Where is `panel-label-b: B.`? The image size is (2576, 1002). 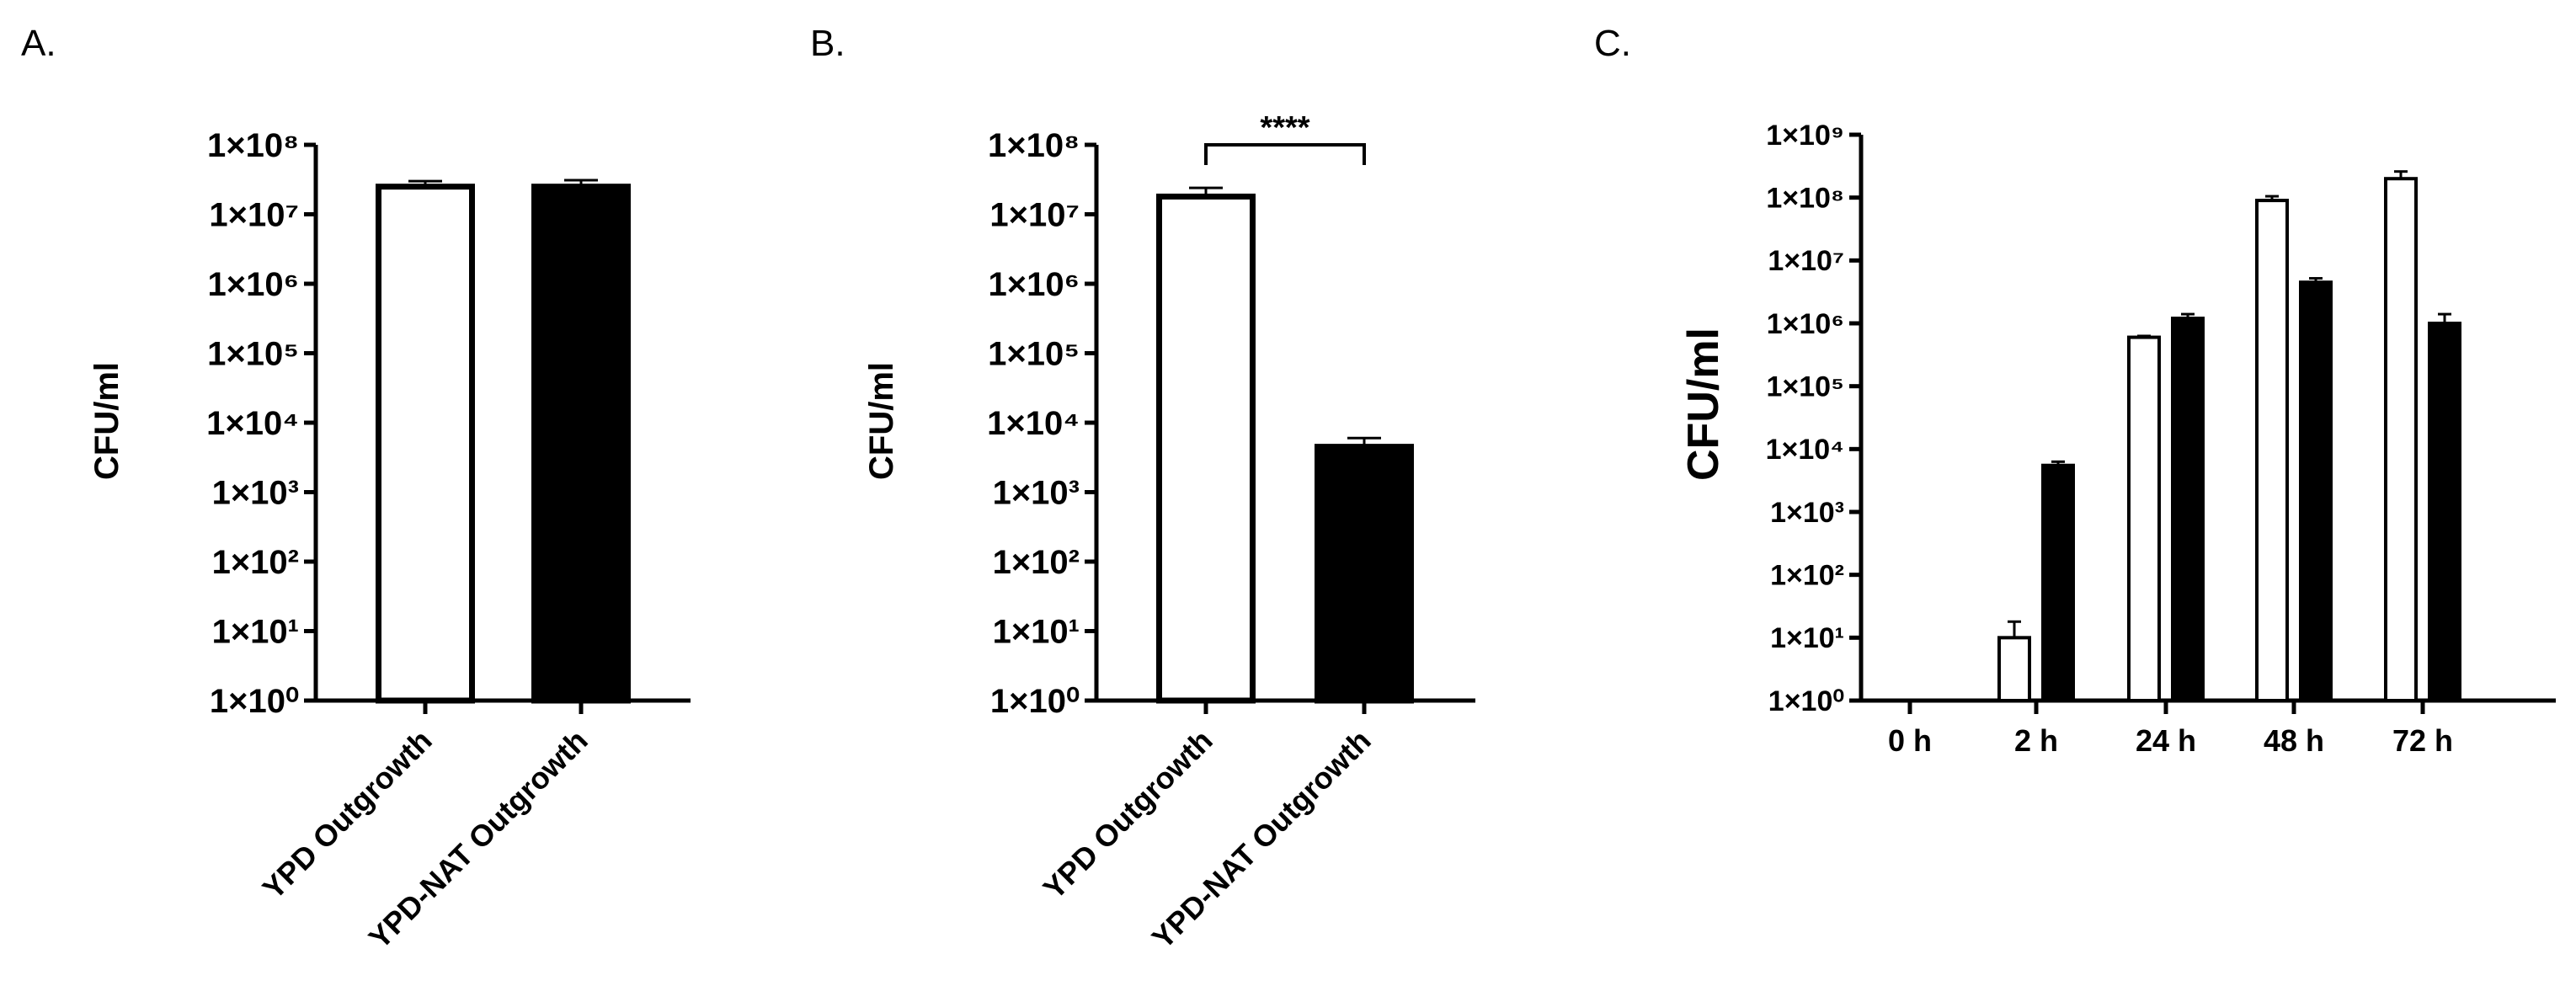
panel-label-b: B. is located at coordinates (827, 43).